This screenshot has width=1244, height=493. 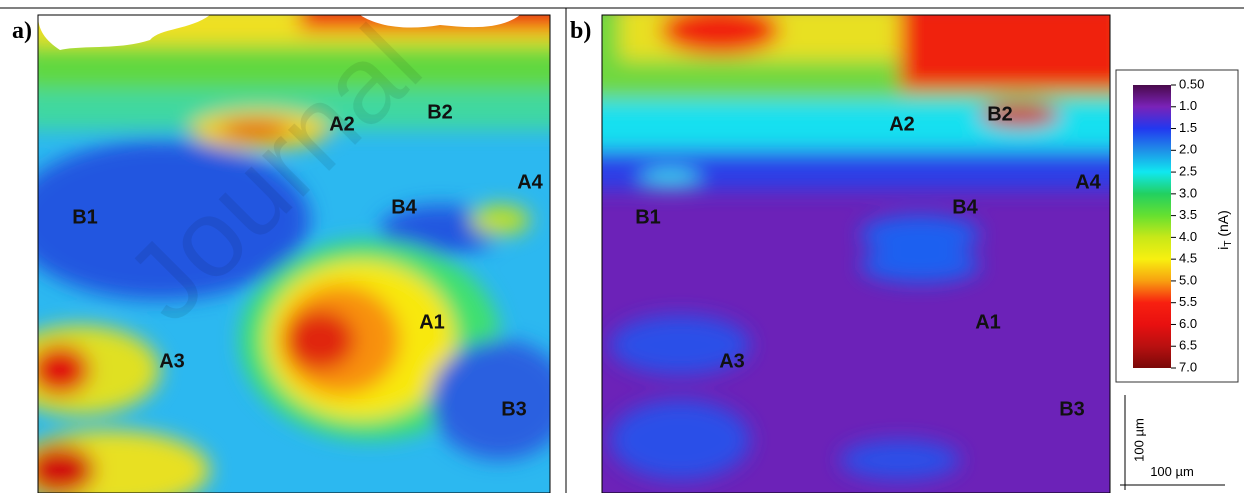 I want to click on colorbar-tick-label: 4.0, so click(x=1188, y=236).